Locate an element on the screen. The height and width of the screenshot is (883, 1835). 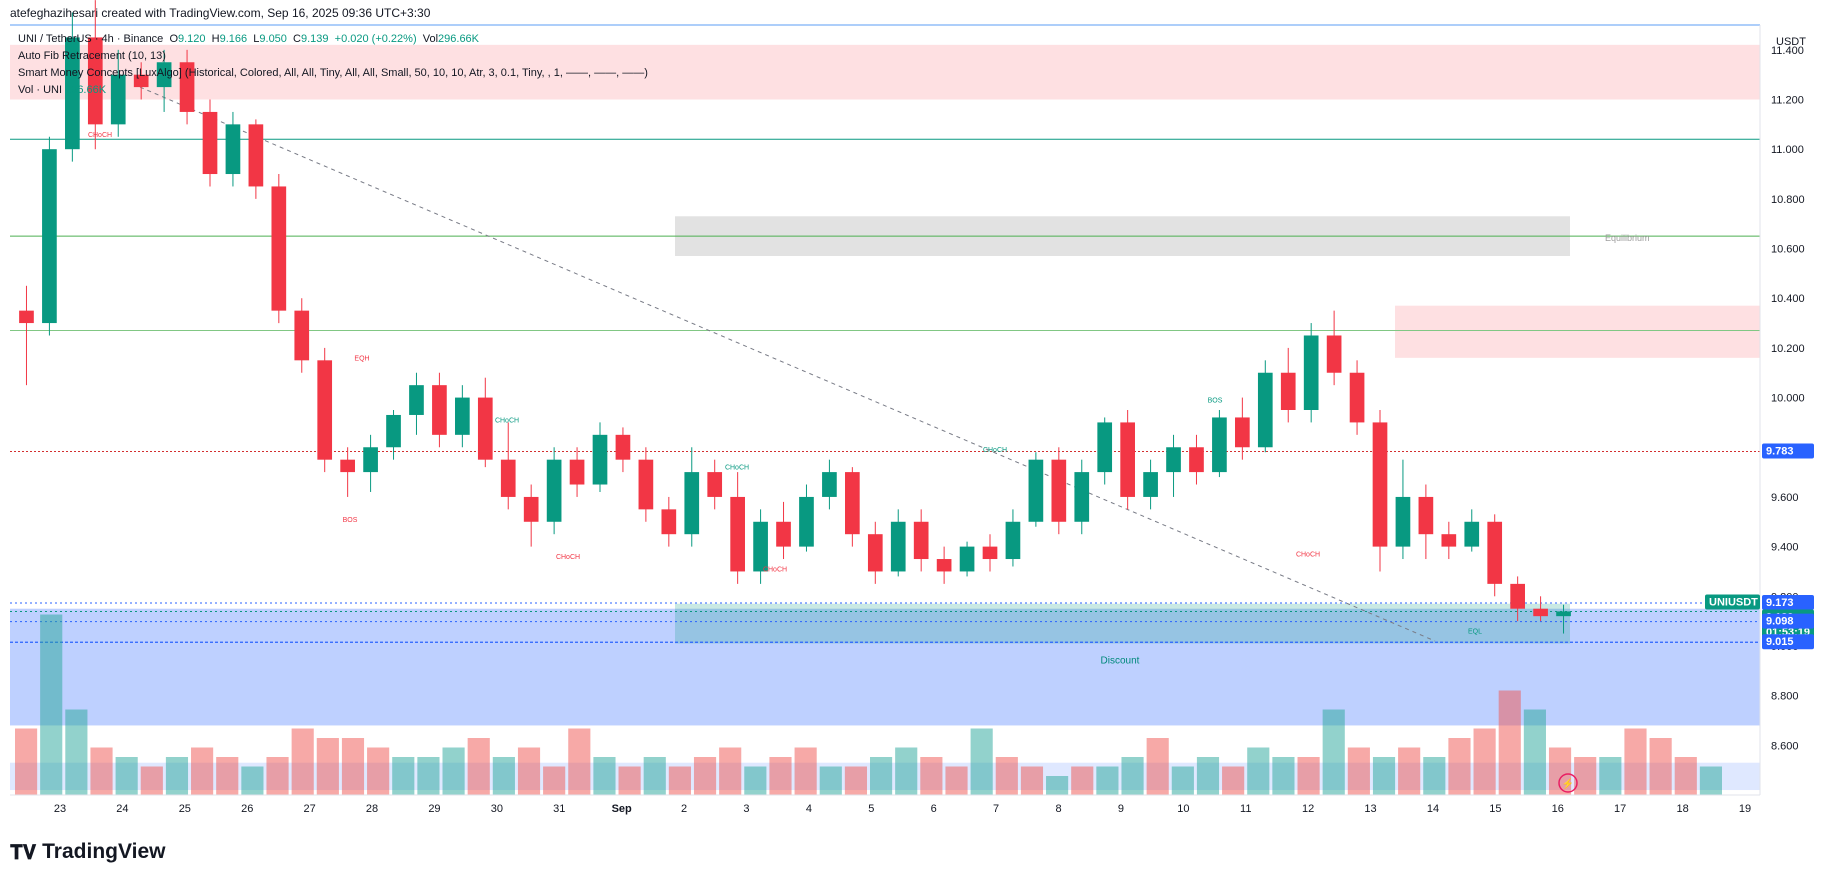
x-tick-label: 14 is located at coordinates (1433, 809).